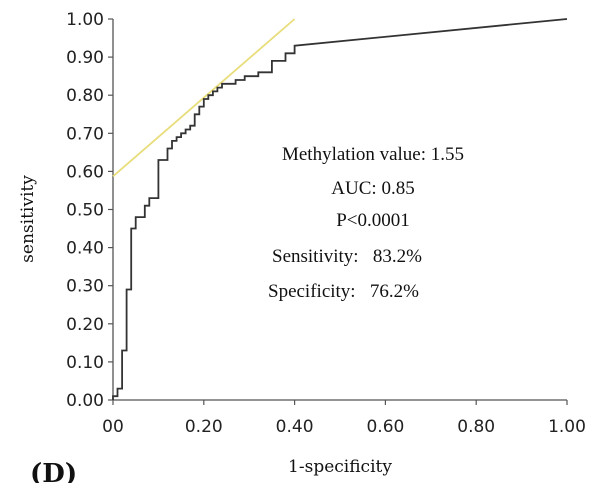 The height and width of the screenshot is (483, 595). Describe the element at coordinates (85, 363) in the screenshot. I see `y-tick-label: 0.10` at that location.